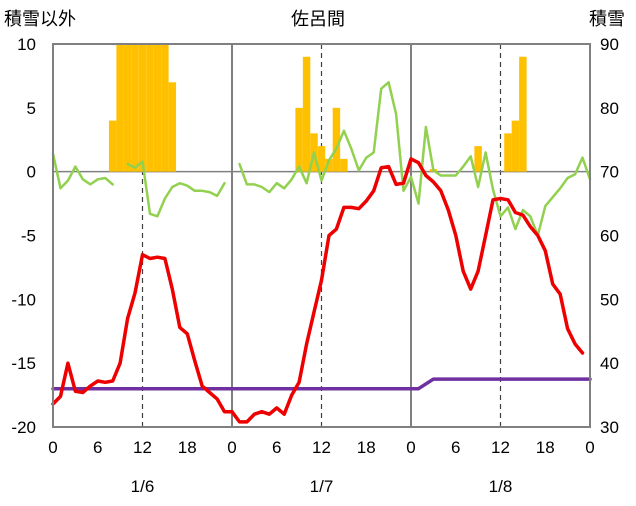 The height and width of the screenshot is (506, 636). What do you see at coordinates (609, 363) in the screenshot?
I see `right-y-tick-5: 40` at bounding box center [609, 363].